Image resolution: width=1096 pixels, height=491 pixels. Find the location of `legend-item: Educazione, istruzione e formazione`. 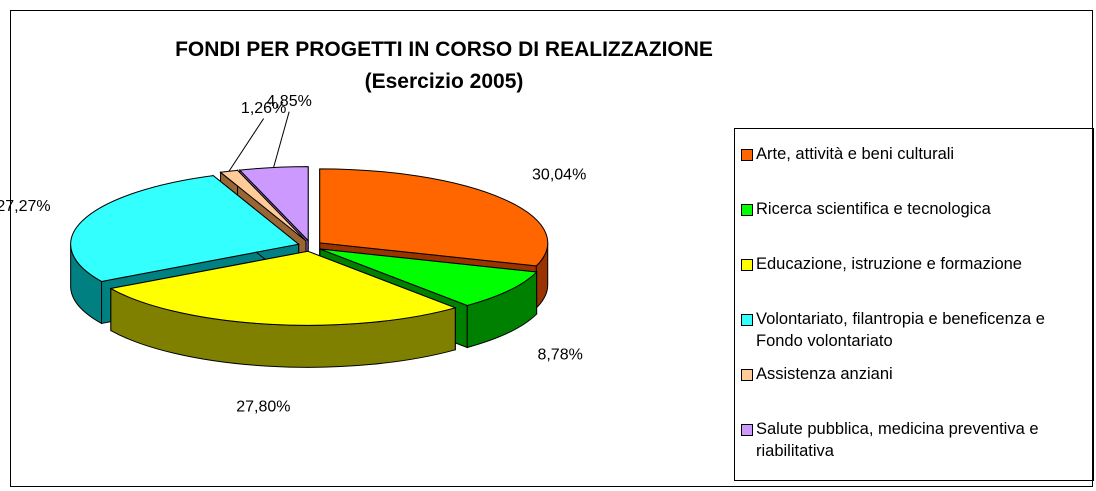

legend-item: Educazione, istruzione e formazione is located at coordinates (917, 280).